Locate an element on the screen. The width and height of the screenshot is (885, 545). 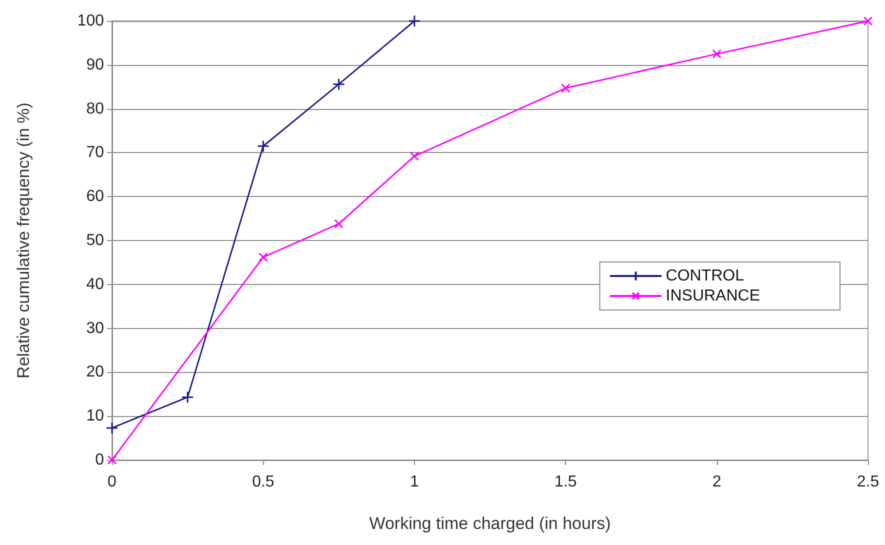
y-tick-label: 70 is located at coordinates (95, 153).